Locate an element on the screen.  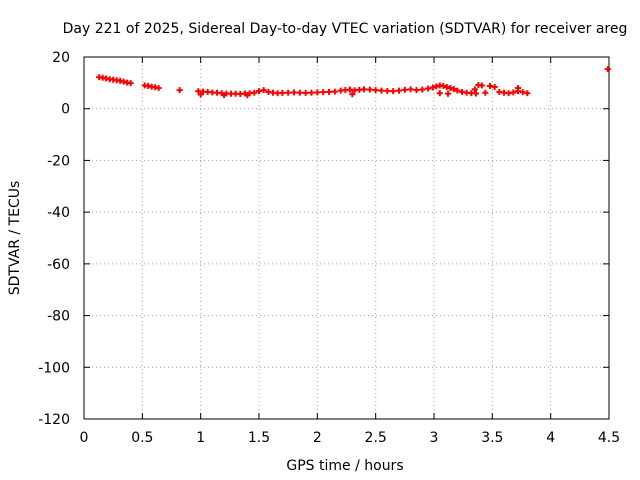
x-tick-label: 3 is located at coordinates (434, 438).